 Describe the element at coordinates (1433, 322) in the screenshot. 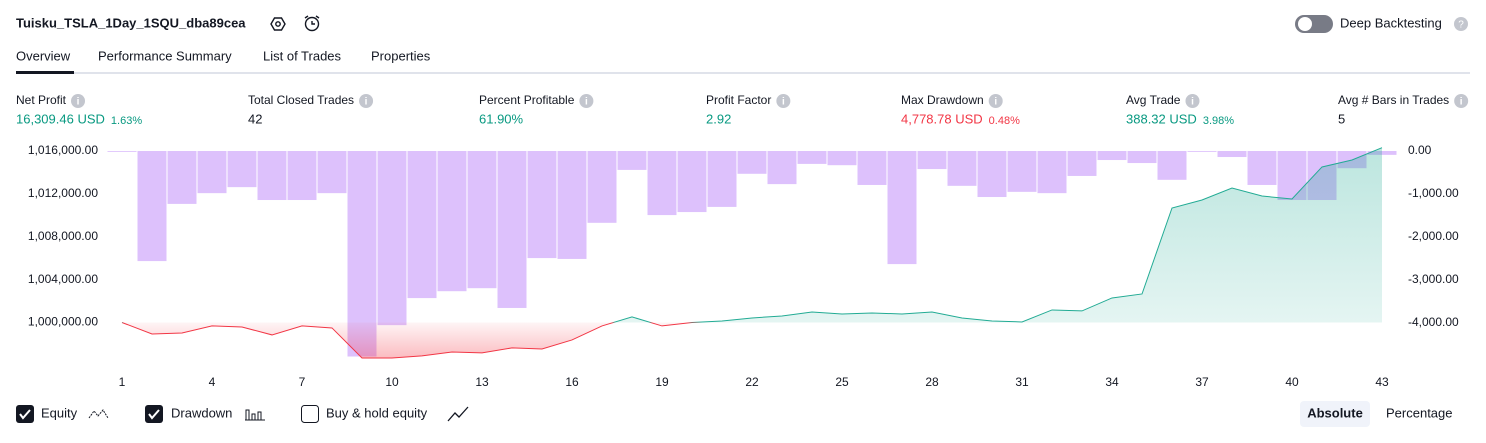

I see `y2-tick-label: -4,000.00` at that location.